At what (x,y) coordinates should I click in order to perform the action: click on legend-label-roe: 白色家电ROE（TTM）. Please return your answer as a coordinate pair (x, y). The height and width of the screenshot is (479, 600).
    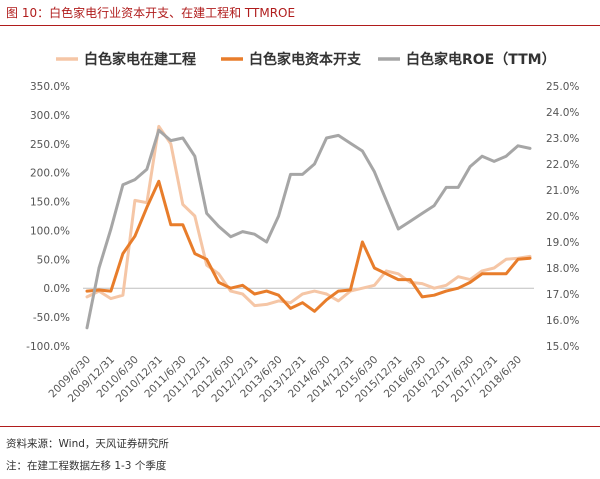
    Looking at the image, I should click on (481, 59).